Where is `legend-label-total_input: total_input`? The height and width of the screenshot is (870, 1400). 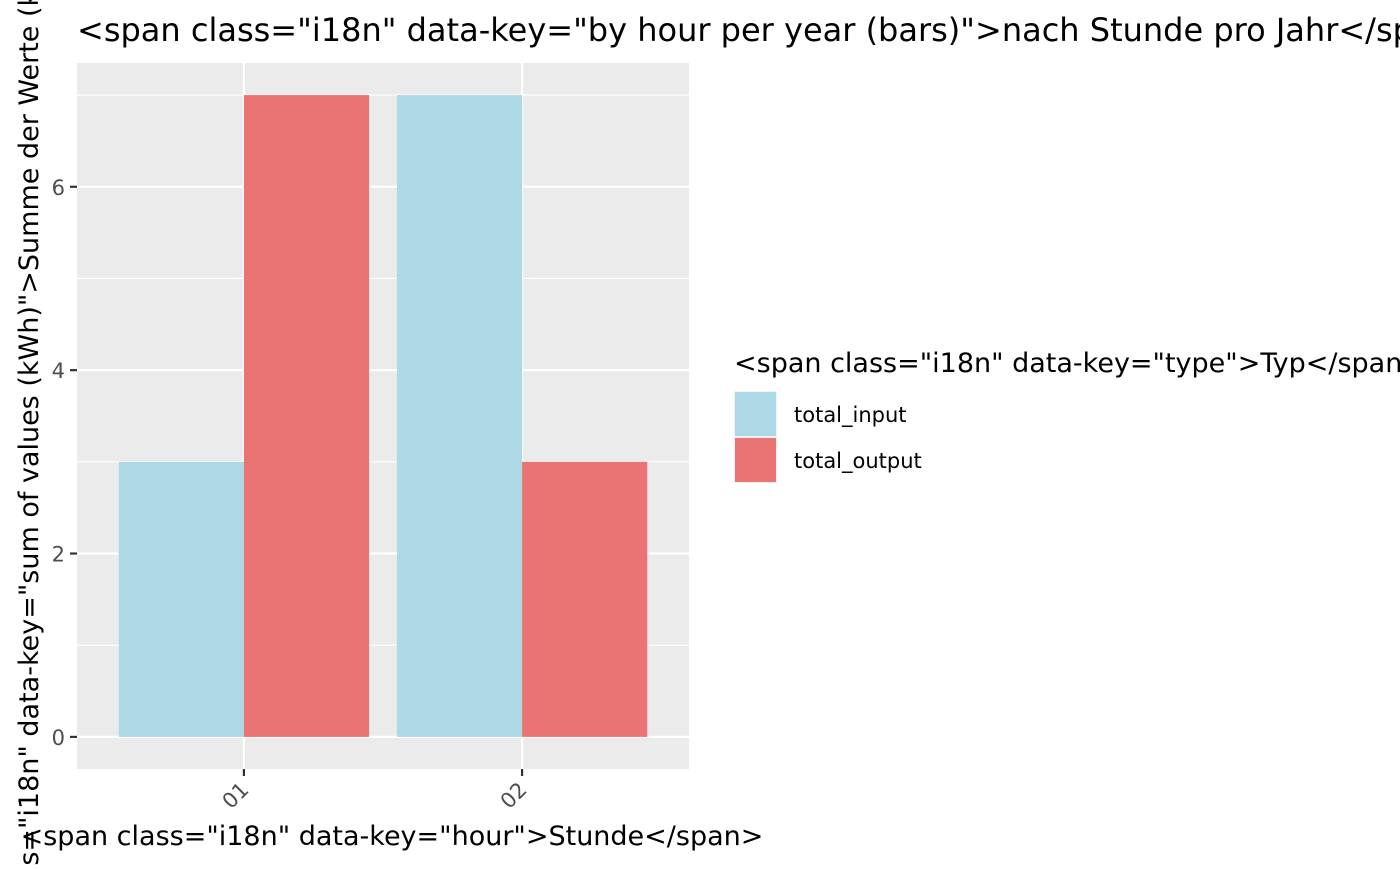
legend-label-total_input: total_input is located at coordinates (850, 415).